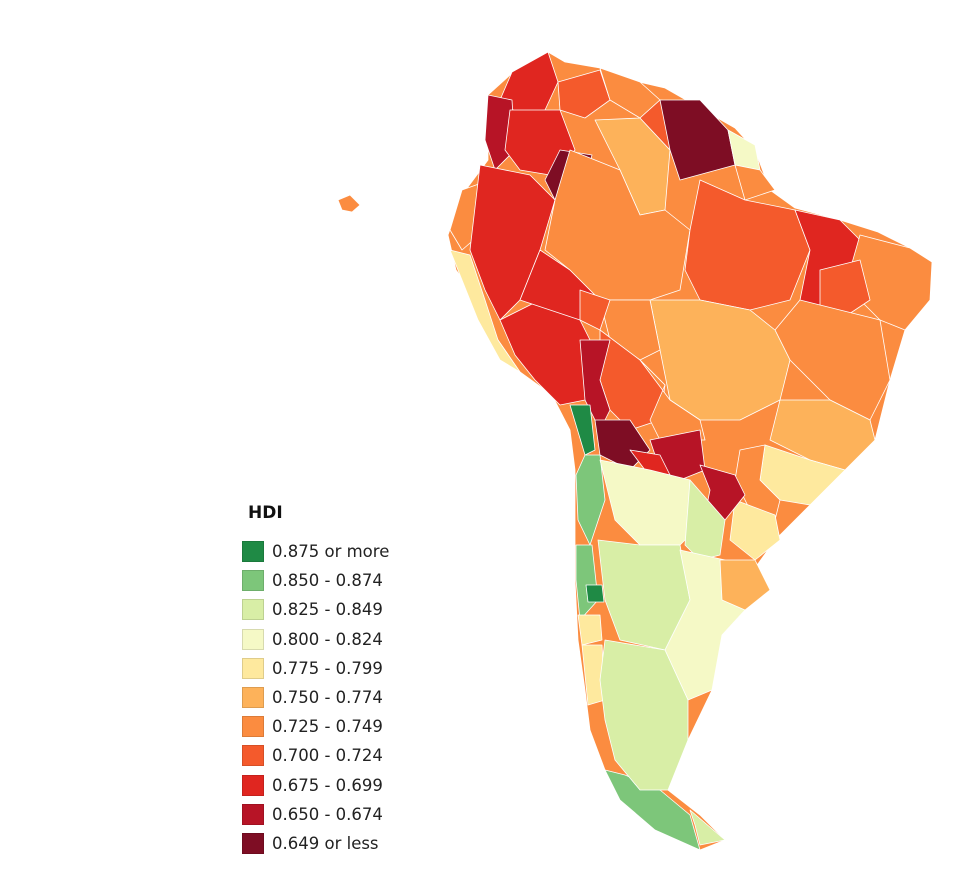  I want to click on legend-label: 0.800 - 0.824, so click(327, 639).